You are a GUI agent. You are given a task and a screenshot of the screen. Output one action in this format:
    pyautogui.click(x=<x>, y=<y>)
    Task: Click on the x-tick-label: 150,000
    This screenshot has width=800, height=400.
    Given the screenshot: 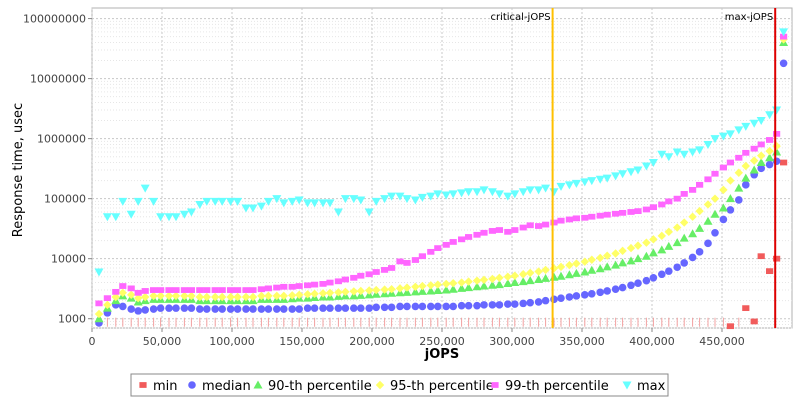 What is the action you would take?
    pyautogui.click(x=302, y=341)
    